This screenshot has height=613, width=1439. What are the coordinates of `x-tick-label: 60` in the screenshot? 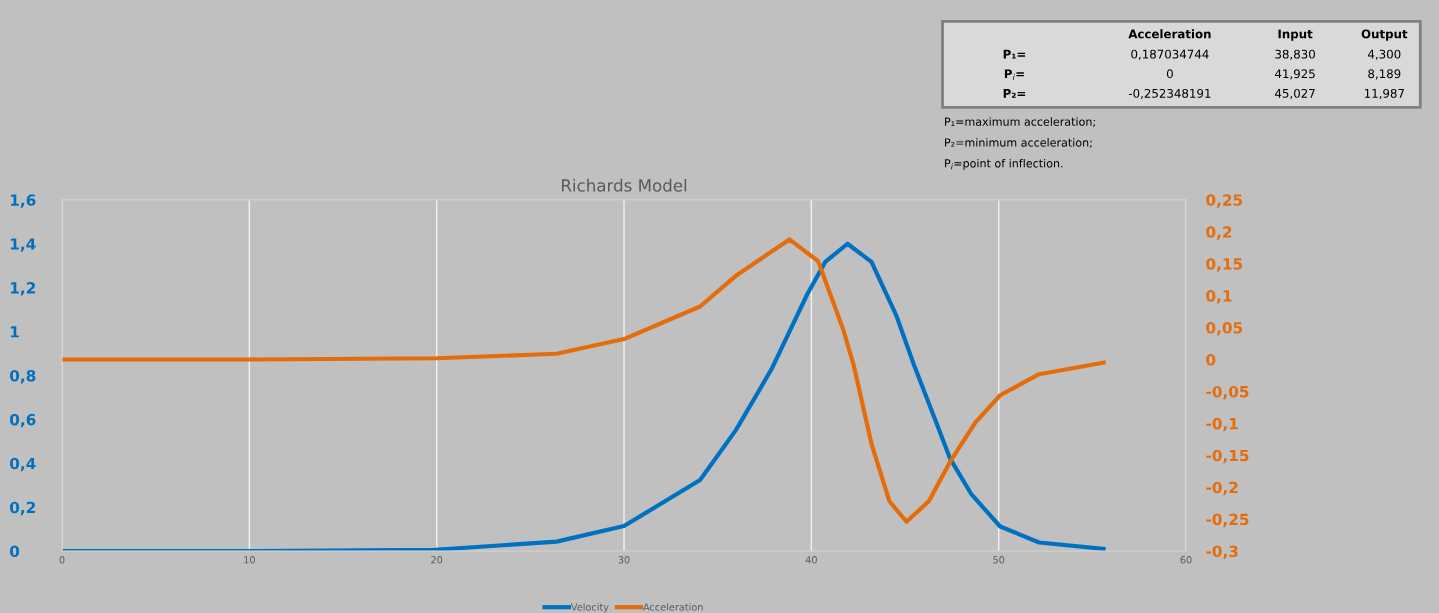 It's located at (1186, 560).